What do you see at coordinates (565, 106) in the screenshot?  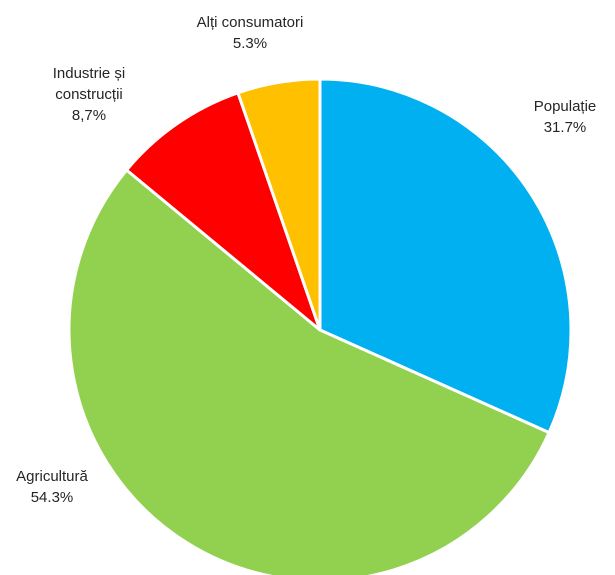 I see `pie-category-label-0-line-0: Populație` at bounding box center [565, 106].